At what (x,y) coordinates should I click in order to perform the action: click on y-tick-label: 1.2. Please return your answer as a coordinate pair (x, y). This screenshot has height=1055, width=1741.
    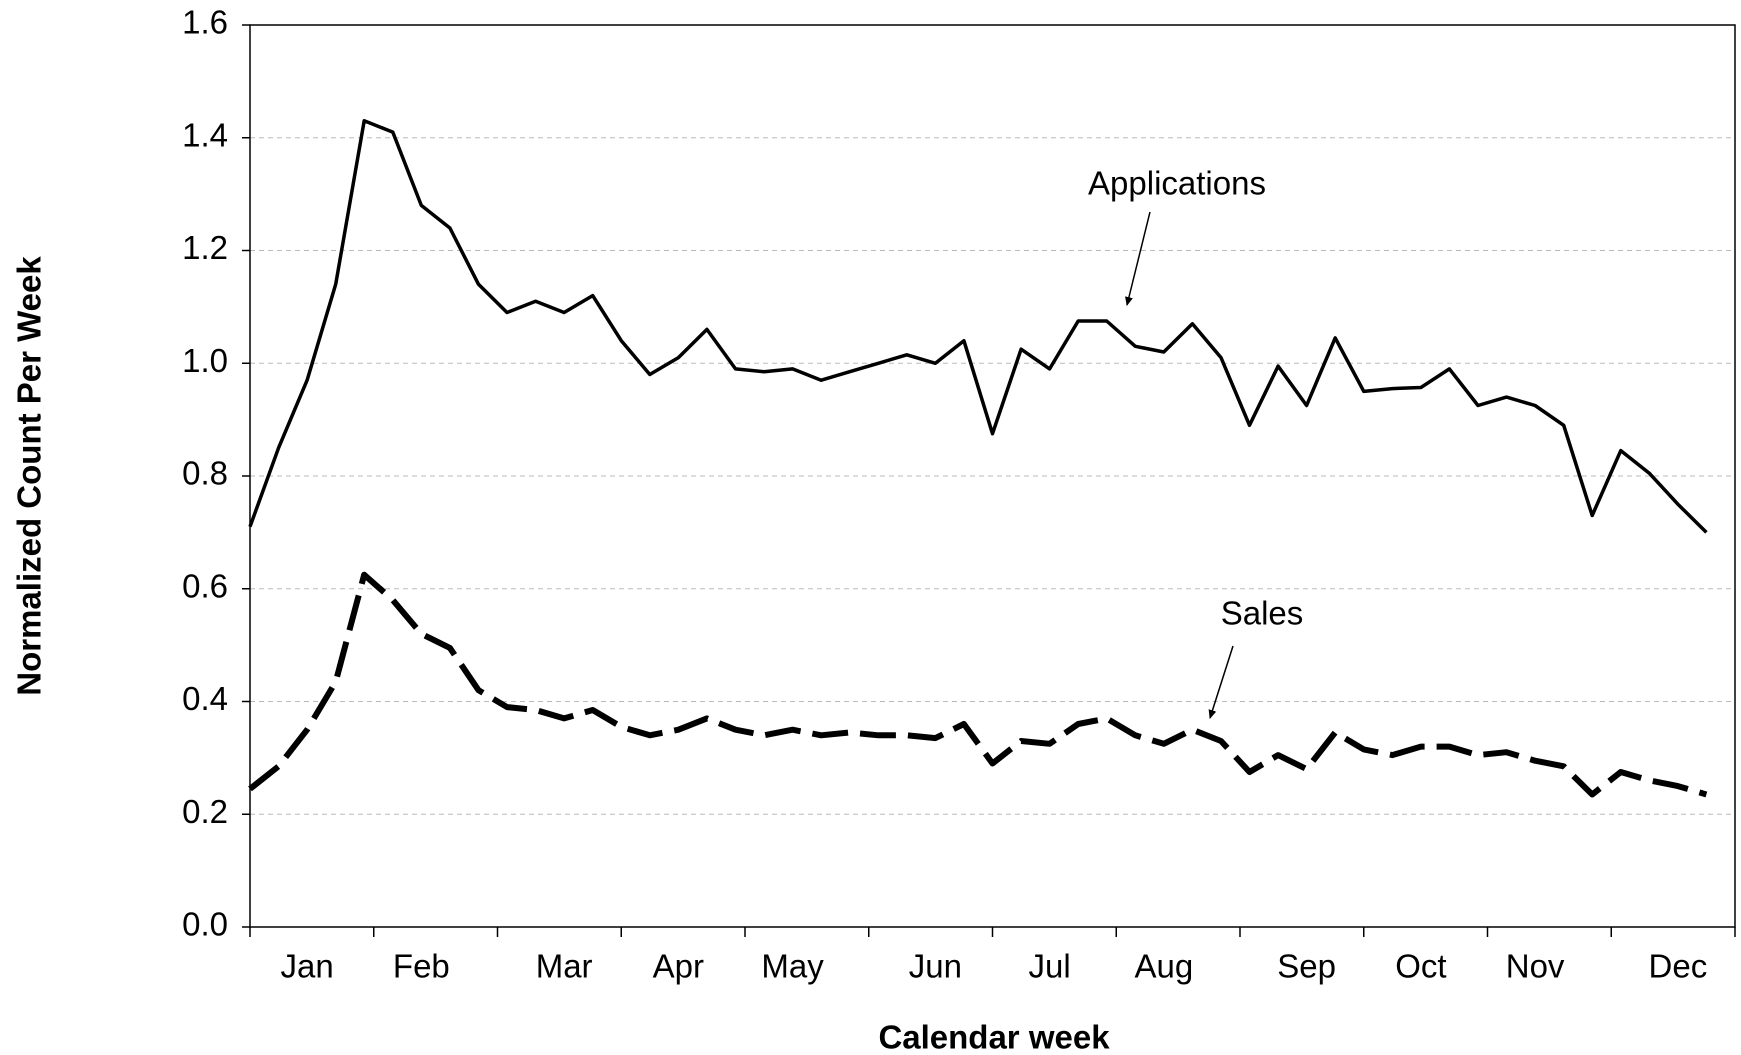
    Looking at the image, I should click on (205, 247).